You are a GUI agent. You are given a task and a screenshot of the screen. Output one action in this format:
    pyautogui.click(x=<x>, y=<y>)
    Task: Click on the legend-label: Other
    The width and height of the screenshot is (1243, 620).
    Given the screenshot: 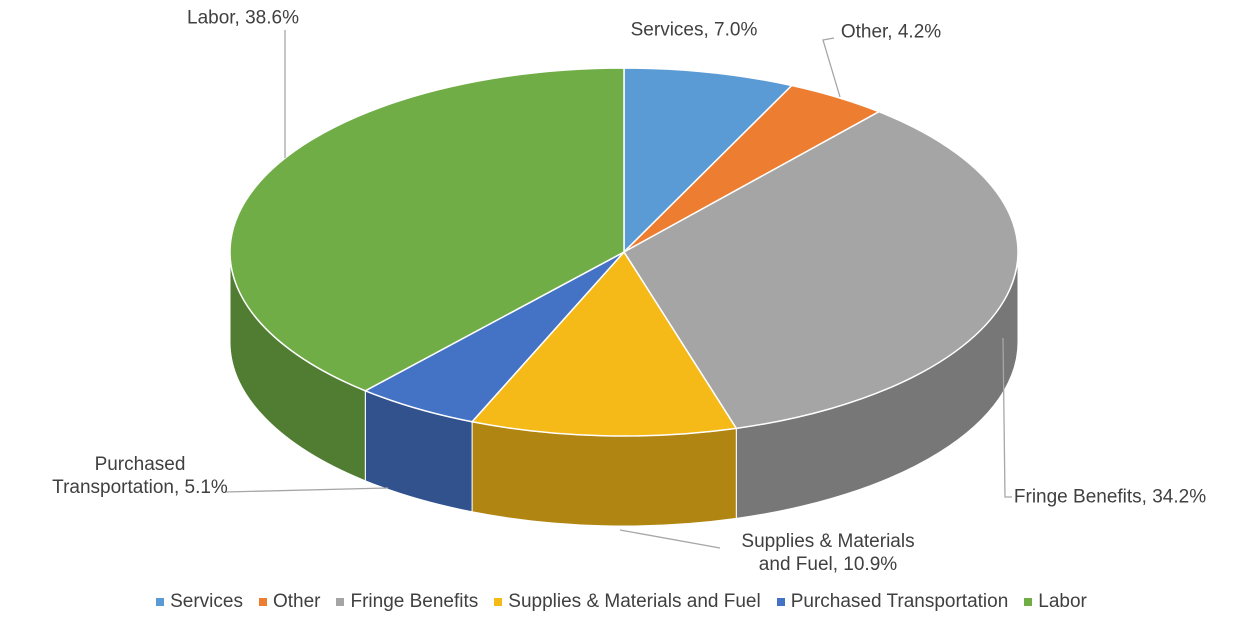 What is the action you would take?
    pyautogui.click(x=296, y=601)
    